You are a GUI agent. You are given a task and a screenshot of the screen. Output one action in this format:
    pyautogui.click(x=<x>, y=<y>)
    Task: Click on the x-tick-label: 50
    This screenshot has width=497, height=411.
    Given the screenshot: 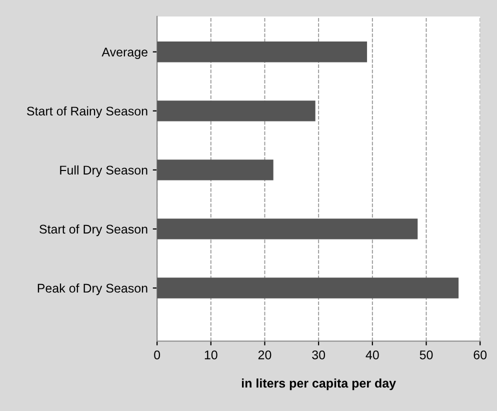 What is the action you would take?
    pyautogui.click(x=426, y=355)
    